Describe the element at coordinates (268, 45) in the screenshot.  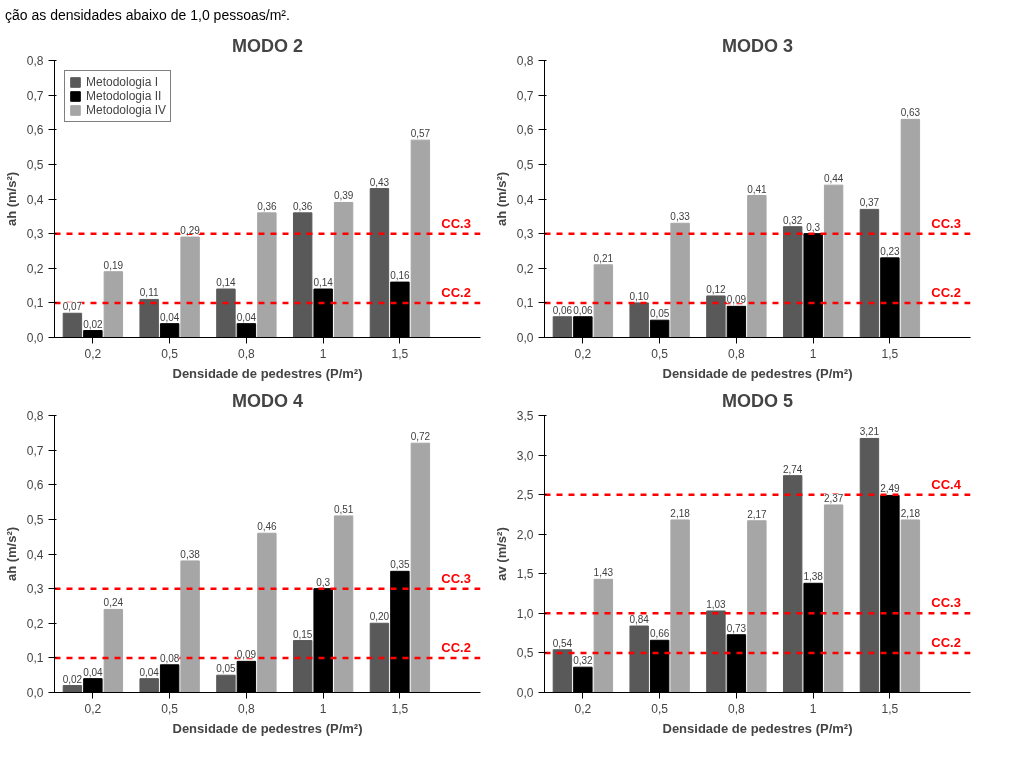
I see `chart-title: MODO 2` at that location.